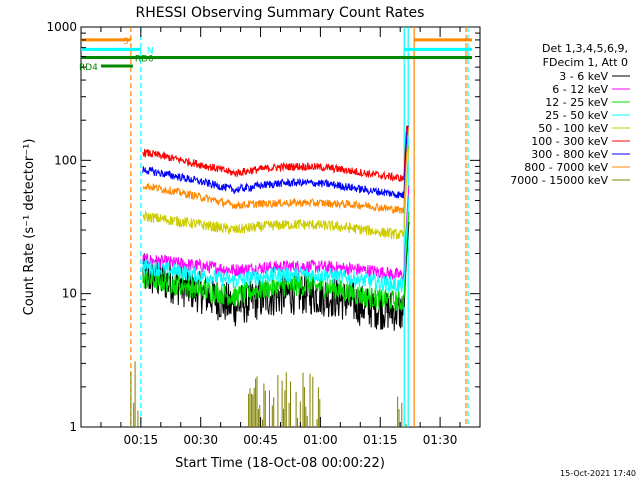 The image size is (640, 480). I want to click on y-tick-label: 10, so click(69, 294).